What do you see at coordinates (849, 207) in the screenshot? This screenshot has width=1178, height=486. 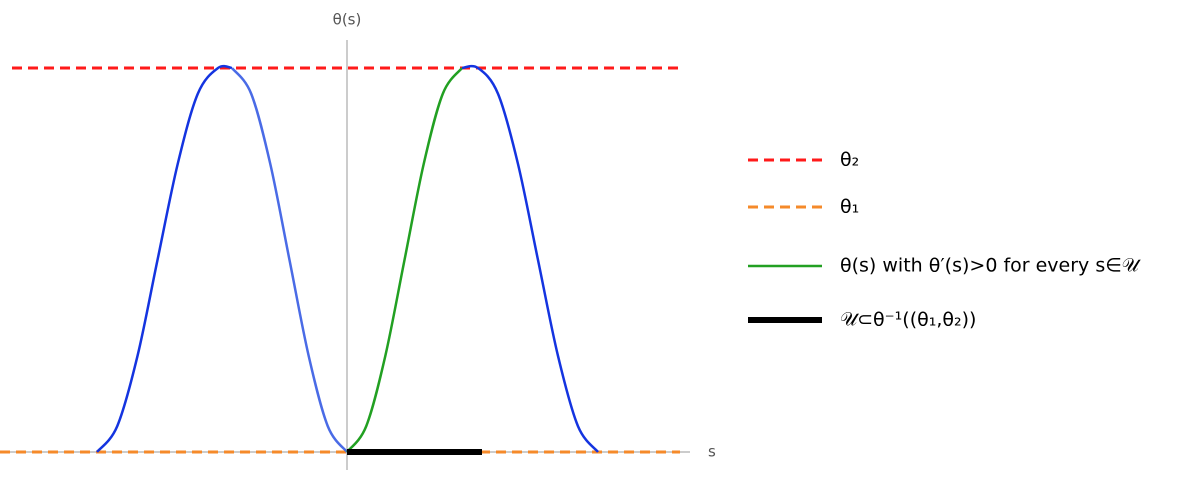 I see `legend-label: θ₁` at bounding box center [849, 207].